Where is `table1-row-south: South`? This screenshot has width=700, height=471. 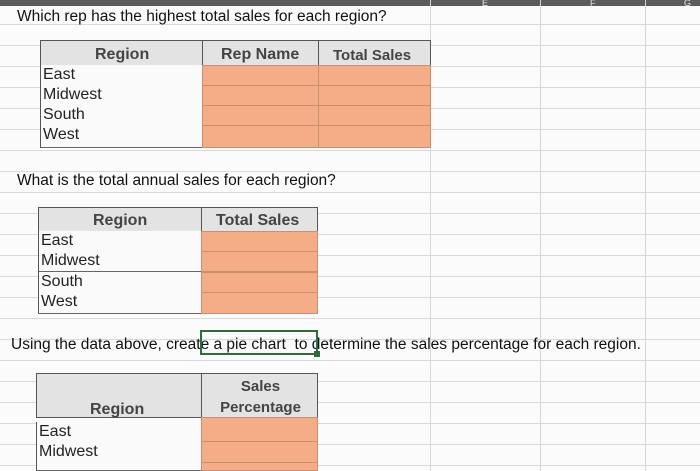 table1-row-south: South is located at coordinates (121, 115).